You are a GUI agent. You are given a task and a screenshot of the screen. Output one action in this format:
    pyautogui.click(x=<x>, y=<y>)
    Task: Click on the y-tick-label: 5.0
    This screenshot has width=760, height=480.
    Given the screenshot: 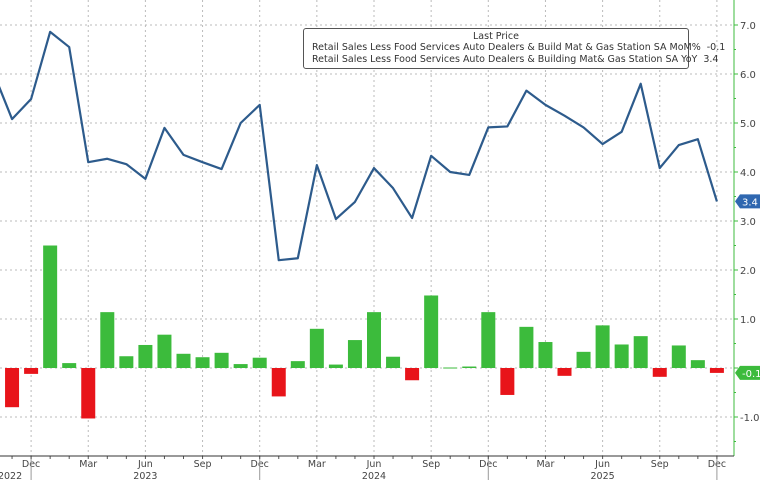 What is the action you would take?
    pyautogui.click(x=748, y=124)
    